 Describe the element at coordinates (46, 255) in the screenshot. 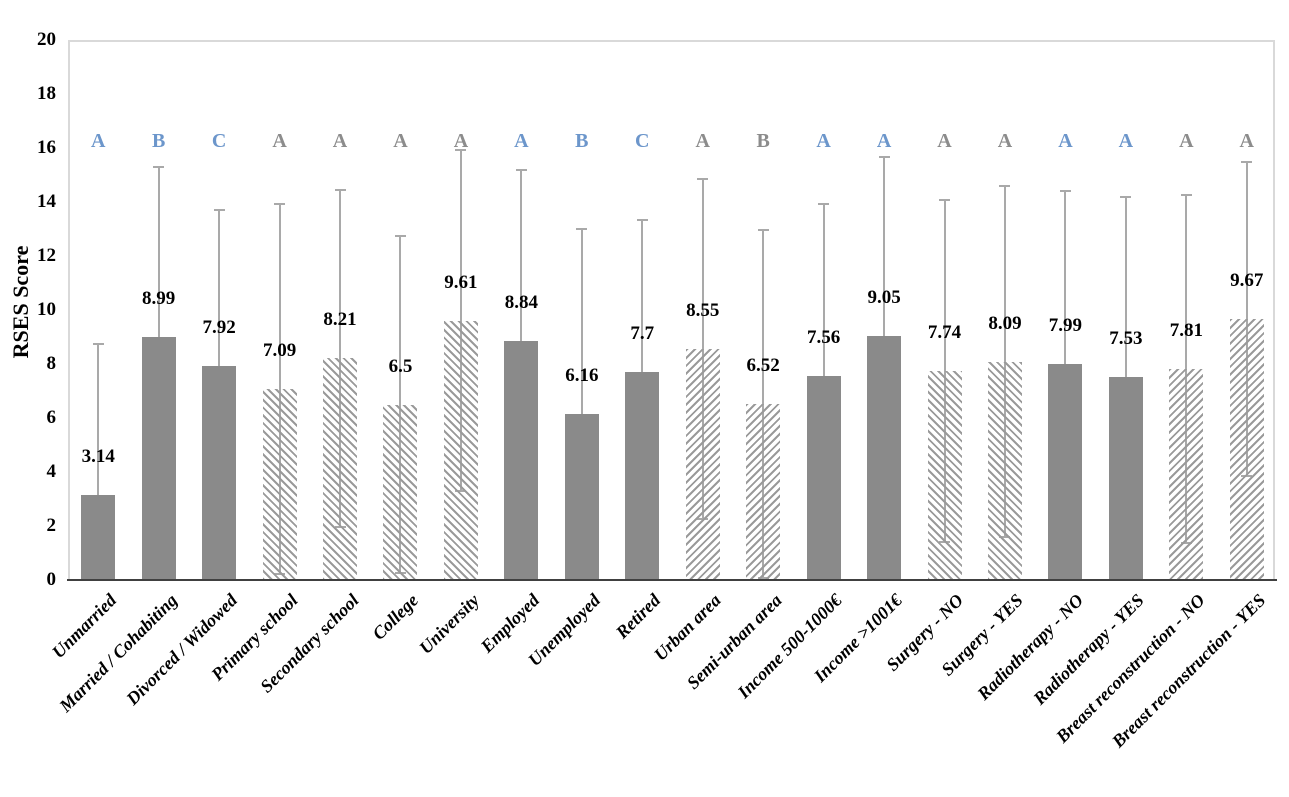

I see `y-tick-label: 12` at that location.